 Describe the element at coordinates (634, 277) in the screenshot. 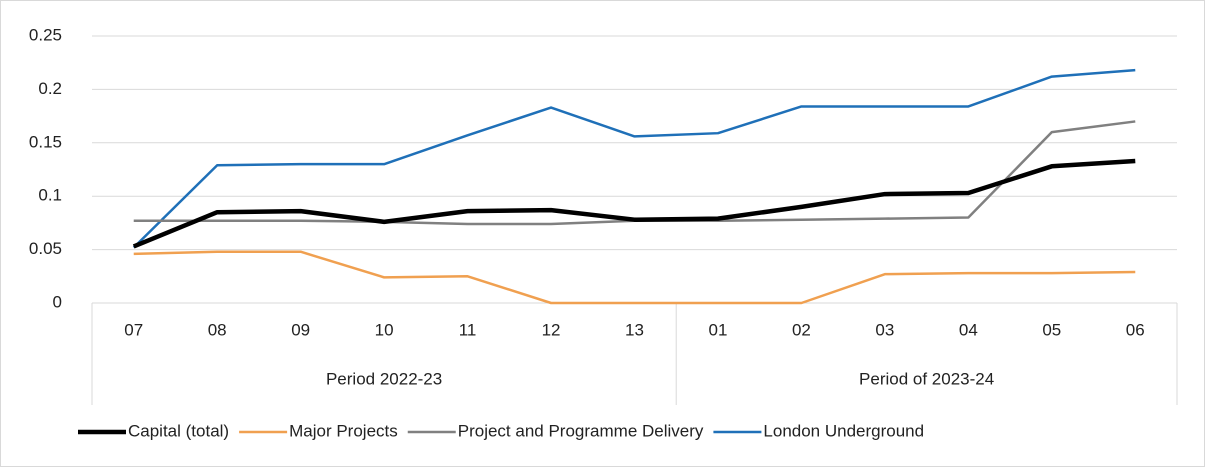

I see `series-line` at that location.